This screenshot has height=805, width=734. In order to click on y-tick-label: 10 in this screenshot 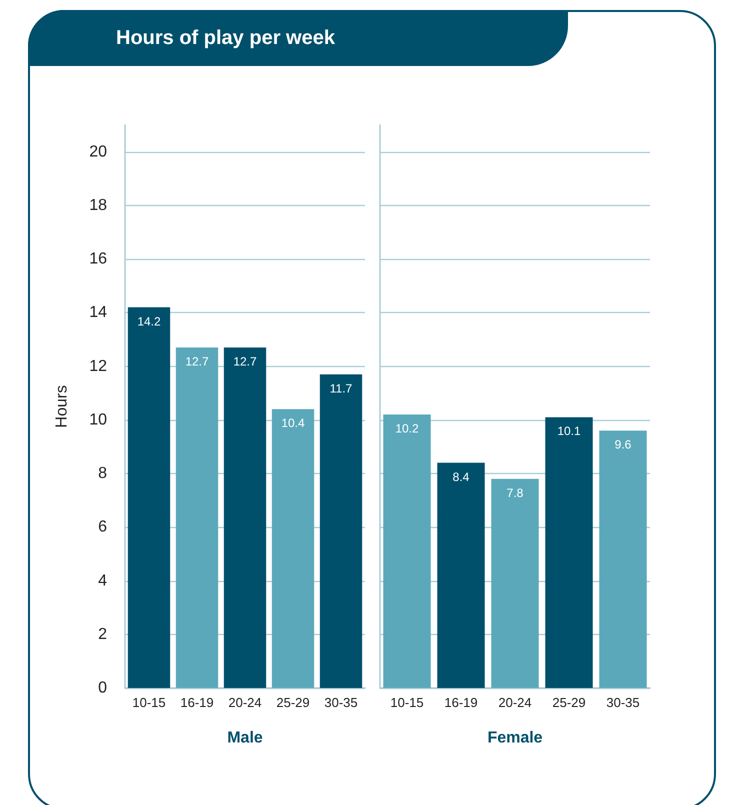, I will do `click(98, 419)`.